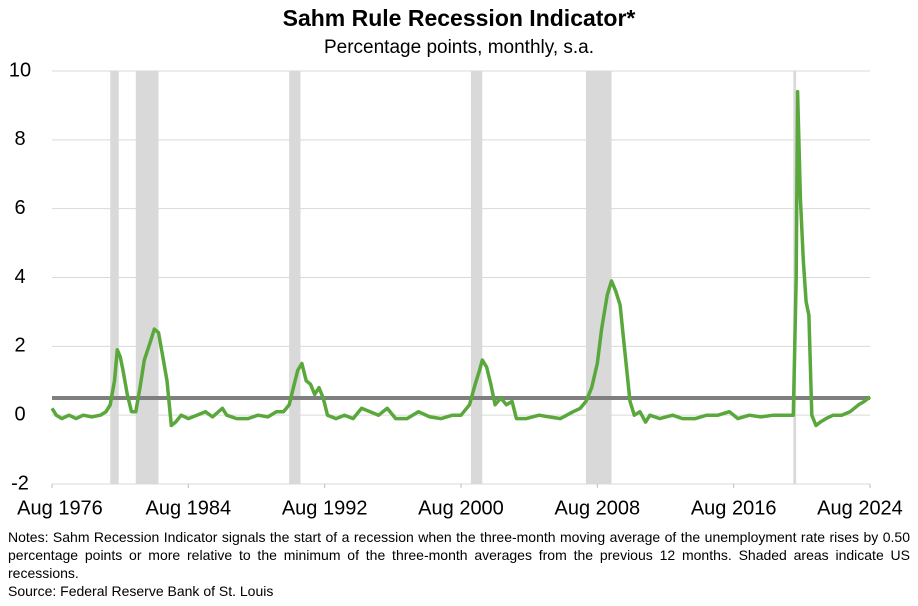 Image resolution: width=918 pixels, height=606 pixels. Describe the element at coordinates (19, 208) in the screenshot. I see `y-tick-label: 6` at that location.